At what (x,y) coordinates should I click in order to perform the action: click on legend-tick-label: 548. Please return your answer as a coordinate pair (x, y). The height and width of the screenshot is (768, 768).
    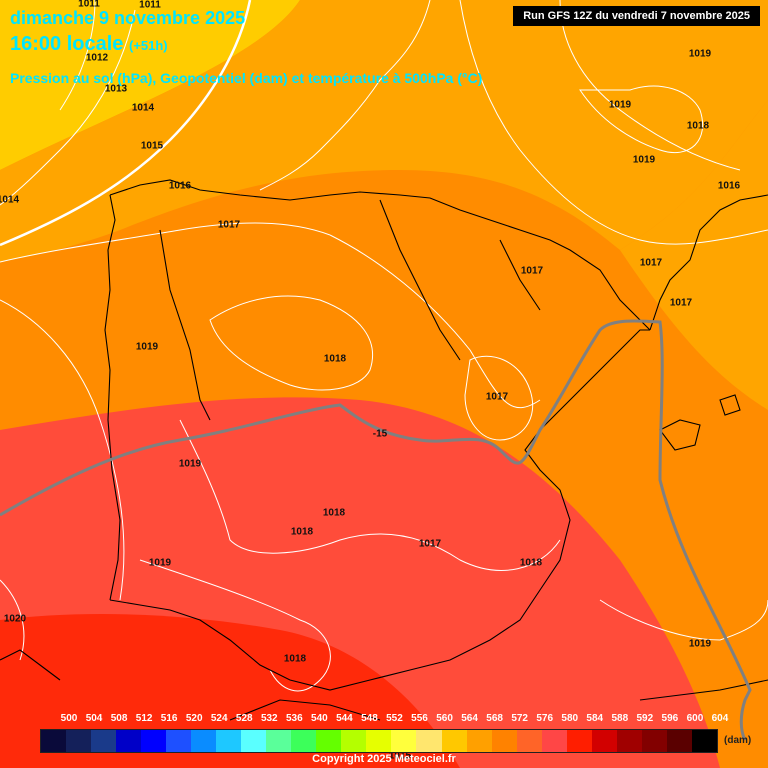
    Looking at the image, I should click on (369, 718).